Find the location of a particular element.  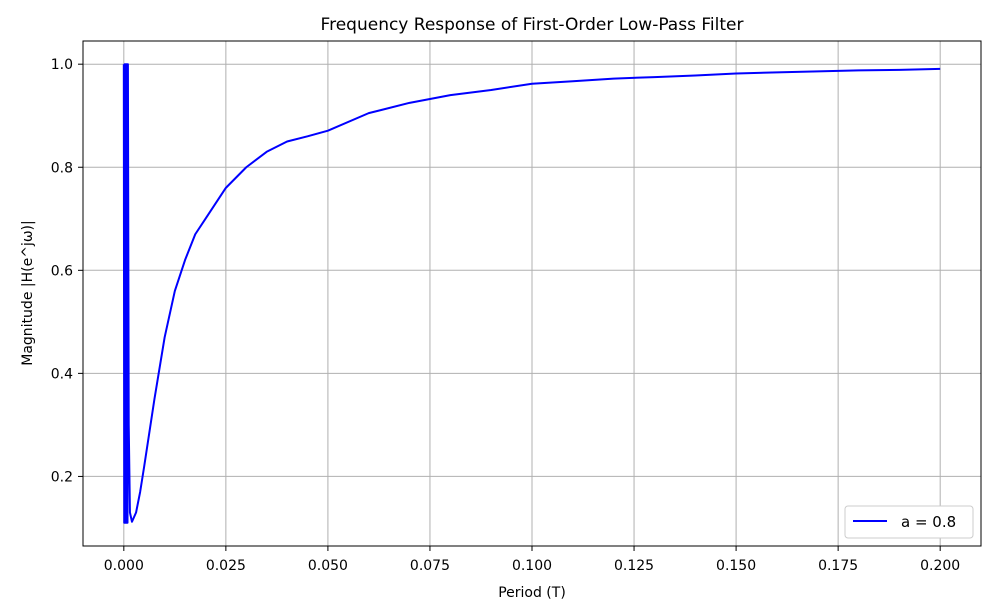

legend-label: a = 0.8 is located at coordinates (928, 522).